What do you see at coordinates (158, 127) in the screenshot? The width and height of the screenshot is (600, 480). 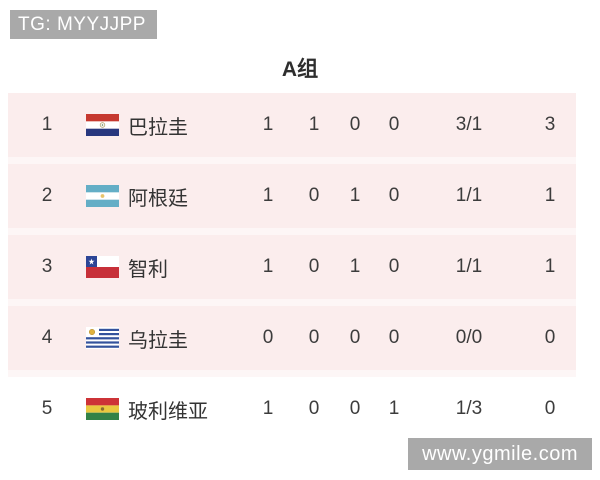 I see `team-name-cell: 巴拉圭` at bounding box center [158, 127].